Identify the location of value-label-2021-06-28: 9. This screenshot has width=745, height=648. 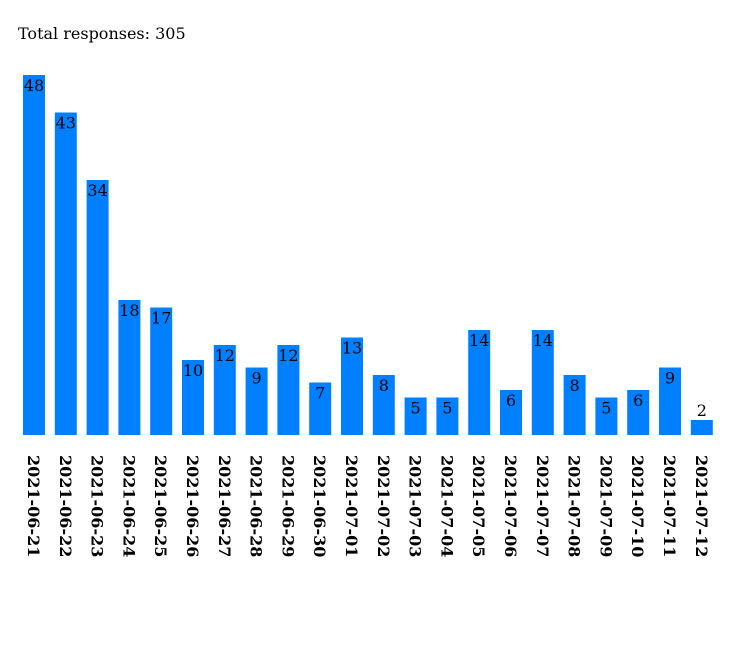
(257, 378).